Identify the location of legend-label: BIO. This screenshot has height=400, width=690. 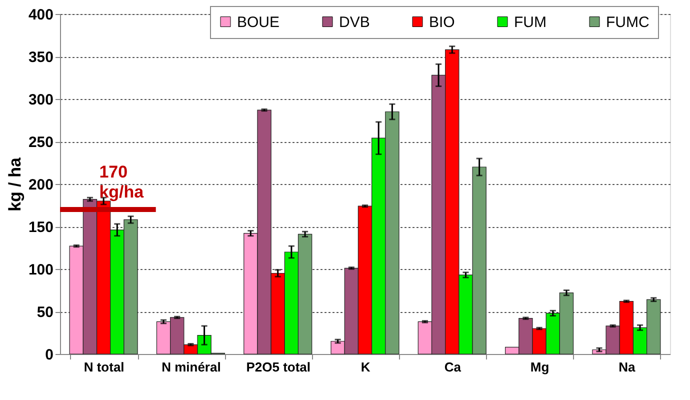
(442, 22).